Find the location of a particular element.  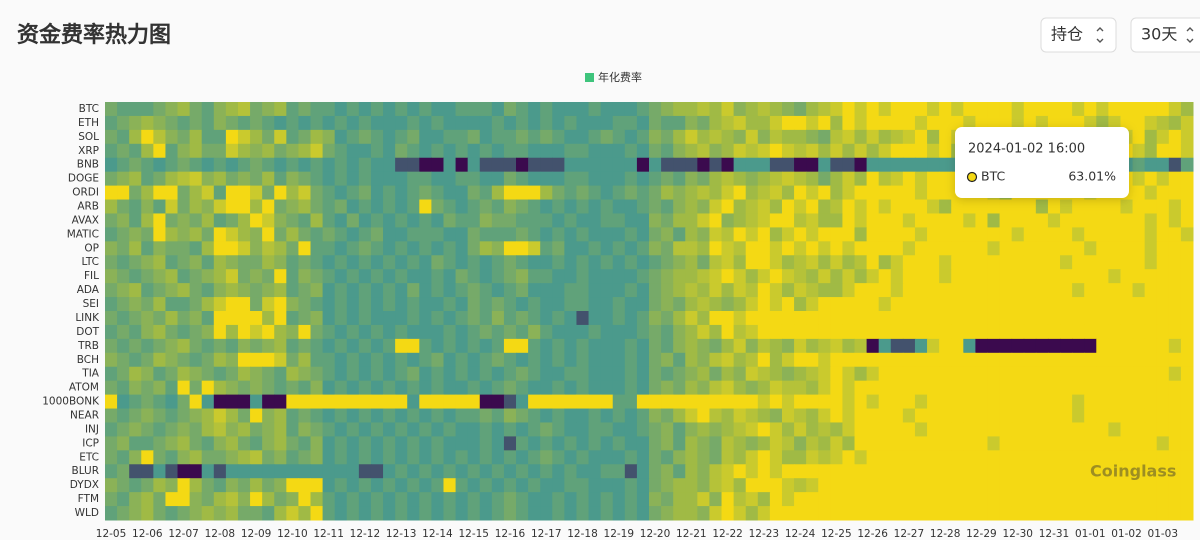

legend: 年化费率 is located at coordinates (613, 77).